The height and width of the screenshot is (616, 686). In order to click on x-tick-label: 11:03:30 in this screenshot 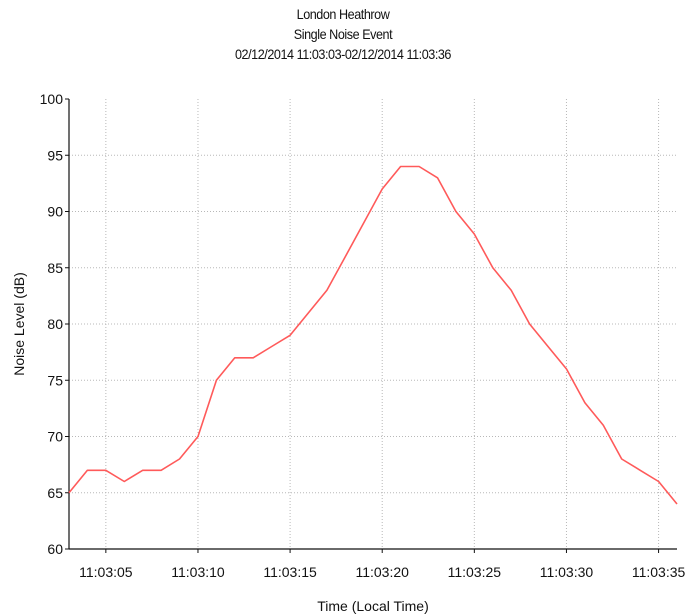, I will do `click(567, 572)`.